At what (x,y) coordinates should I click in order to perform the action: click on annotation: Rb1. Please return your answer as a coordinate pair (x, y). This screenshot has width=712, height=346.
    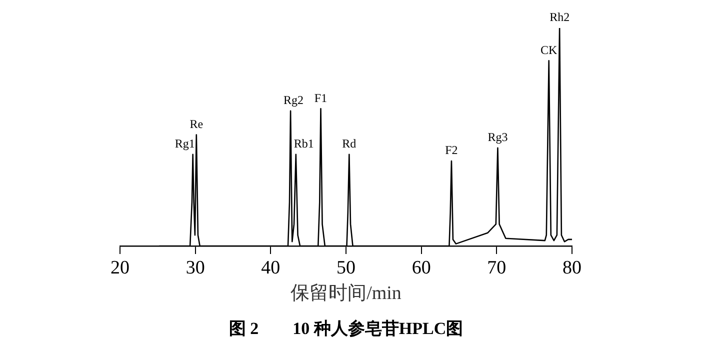
    Looking at the image, I should click on (304, 143).